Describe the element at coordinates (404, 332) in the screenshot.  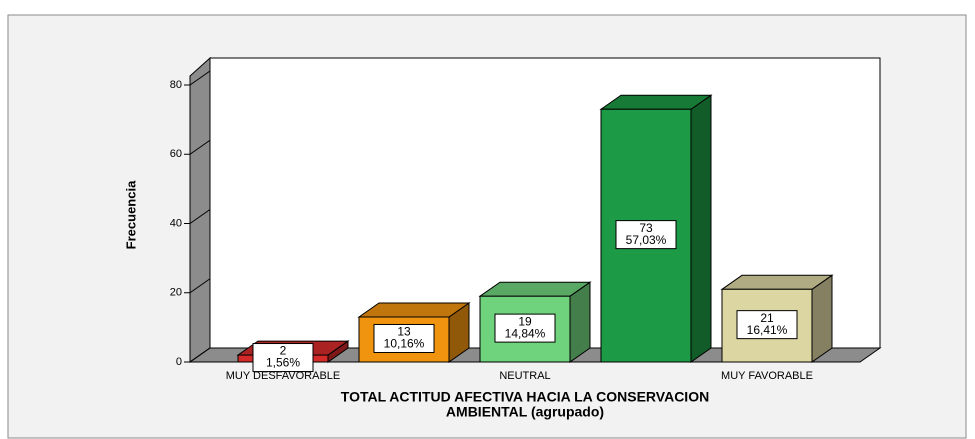
I see `value-label: 13` at that location.